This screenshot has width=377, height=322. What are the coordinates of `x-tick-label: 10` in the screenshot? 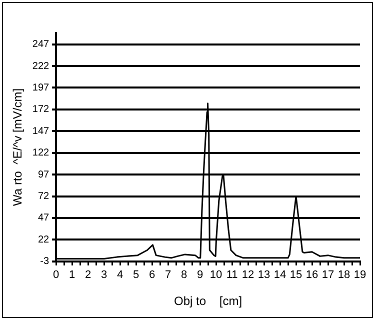 It's located at (216, 275).